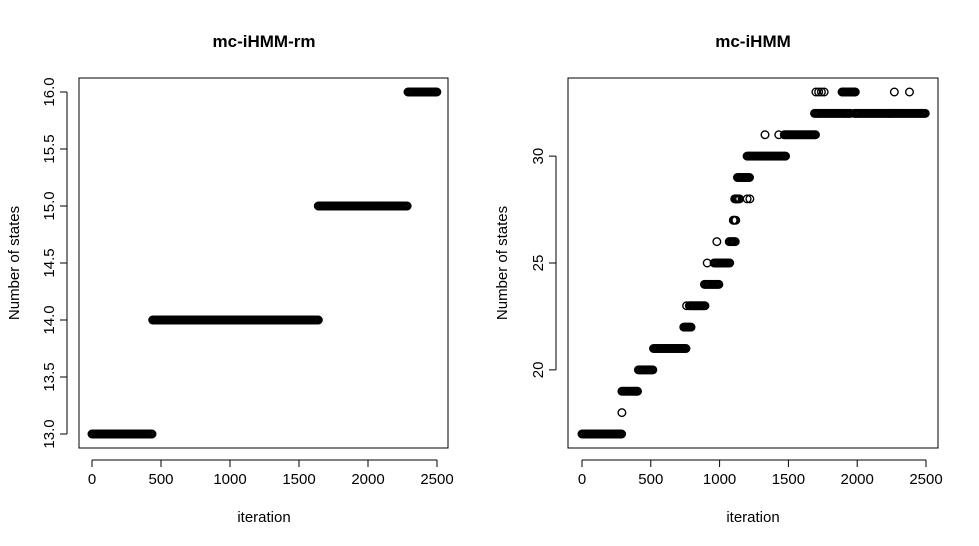 The height and width of the screenshot is (546, 979). Describe the element at coordinates (650, 479) in the screenshot. I see `right-x-tick-label: 500` at that location.